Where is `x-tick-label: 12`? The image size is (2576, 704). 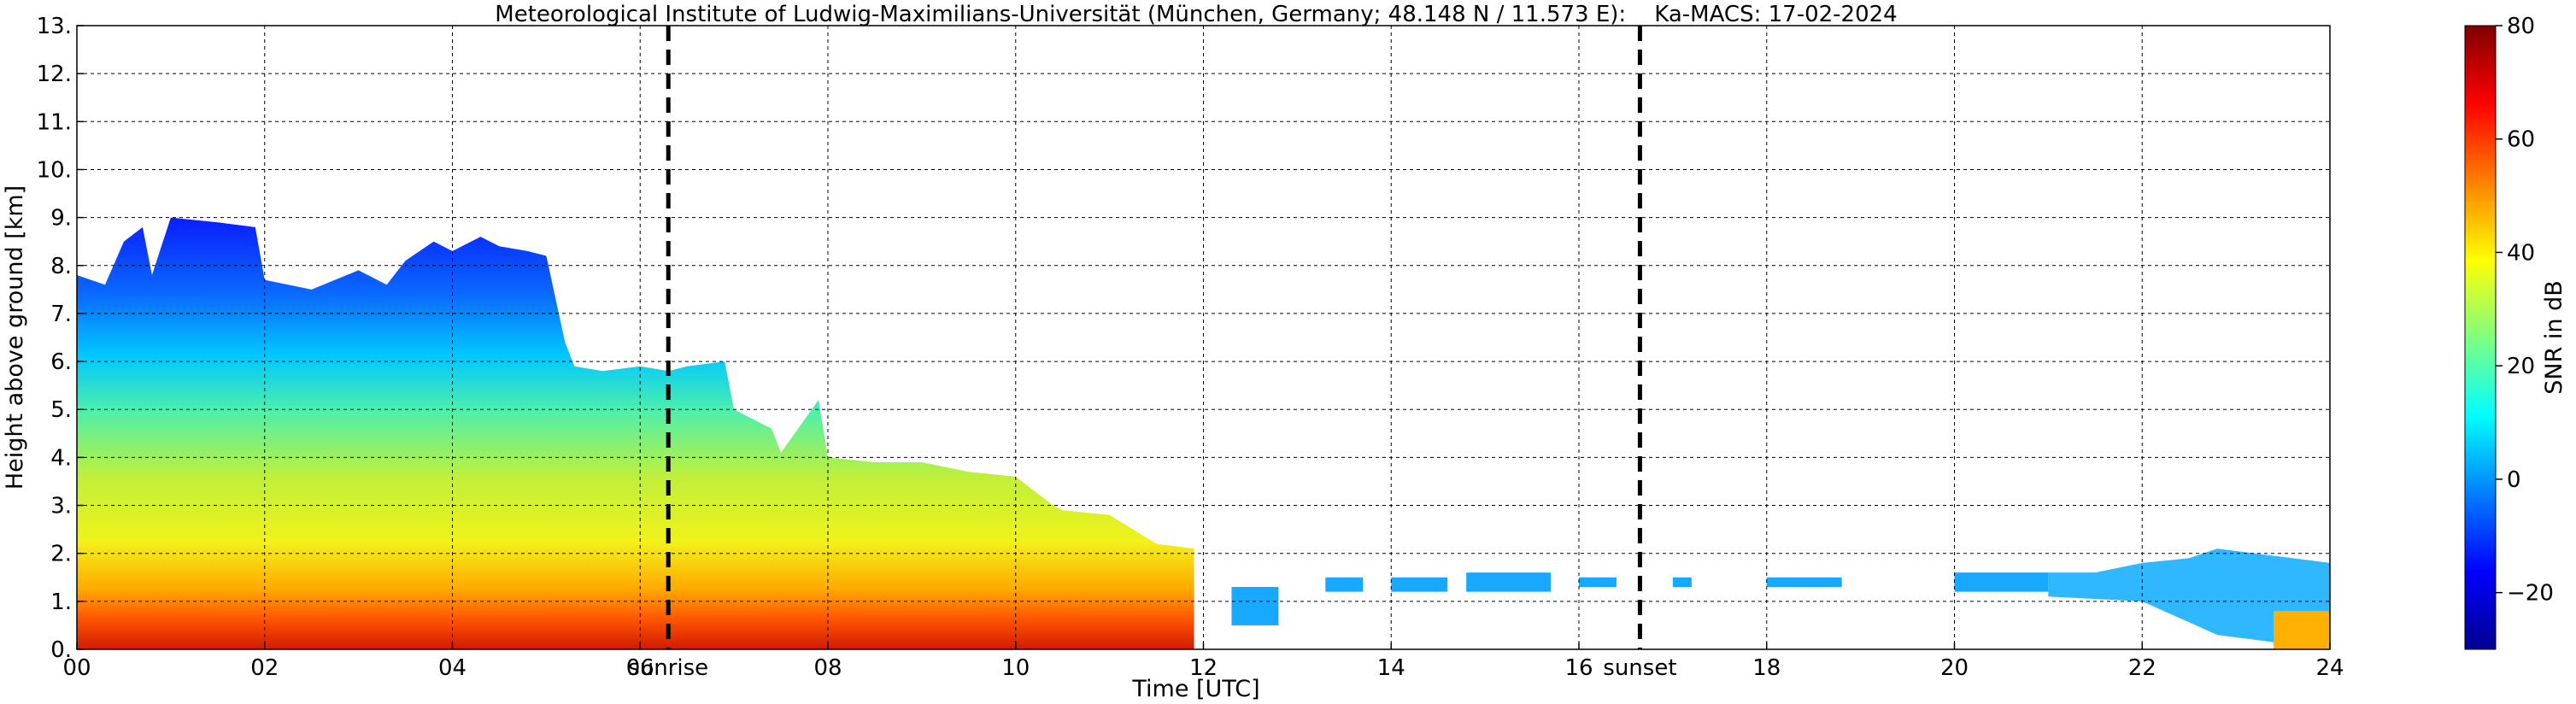
x-tick-label: 12 is located at coordinates (1203, 668).